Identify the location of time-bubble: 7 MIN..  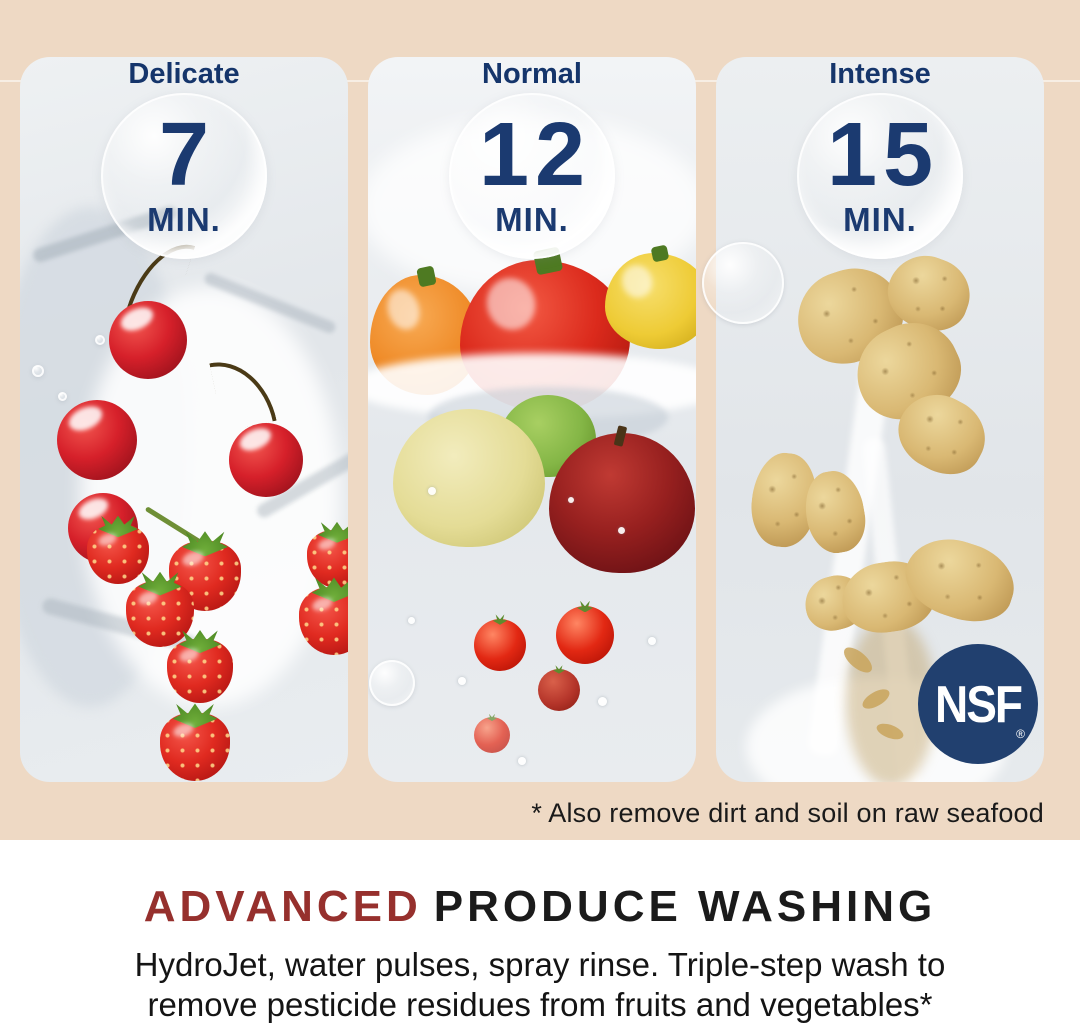
(184, 176).